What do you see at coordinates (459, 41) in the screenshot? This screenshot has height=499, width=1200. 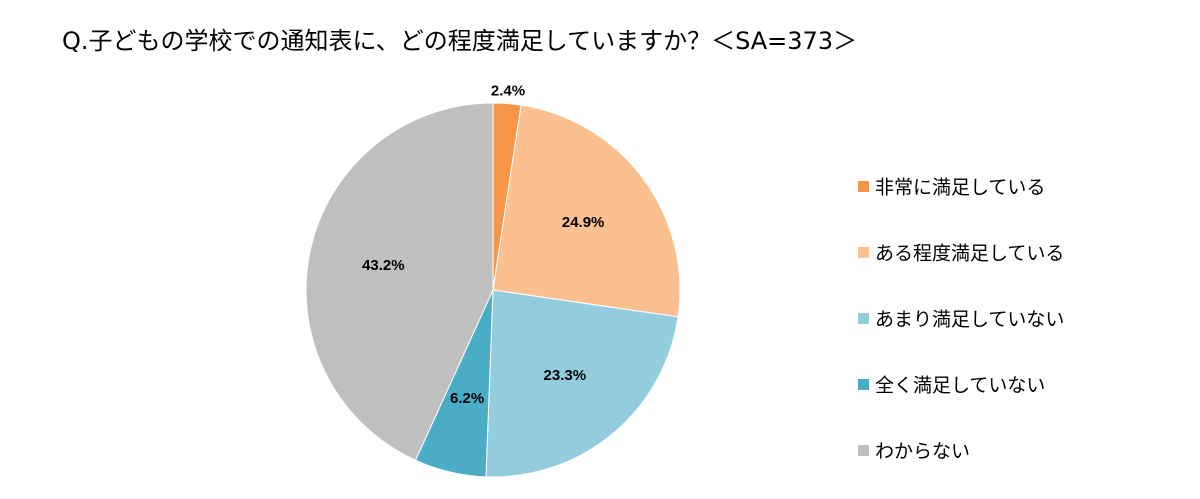 I see `chart-title: Q.子どもの学校での通知表に、どの程度満足していますか？＜SA=373＞` at bounding box center [459, 41].